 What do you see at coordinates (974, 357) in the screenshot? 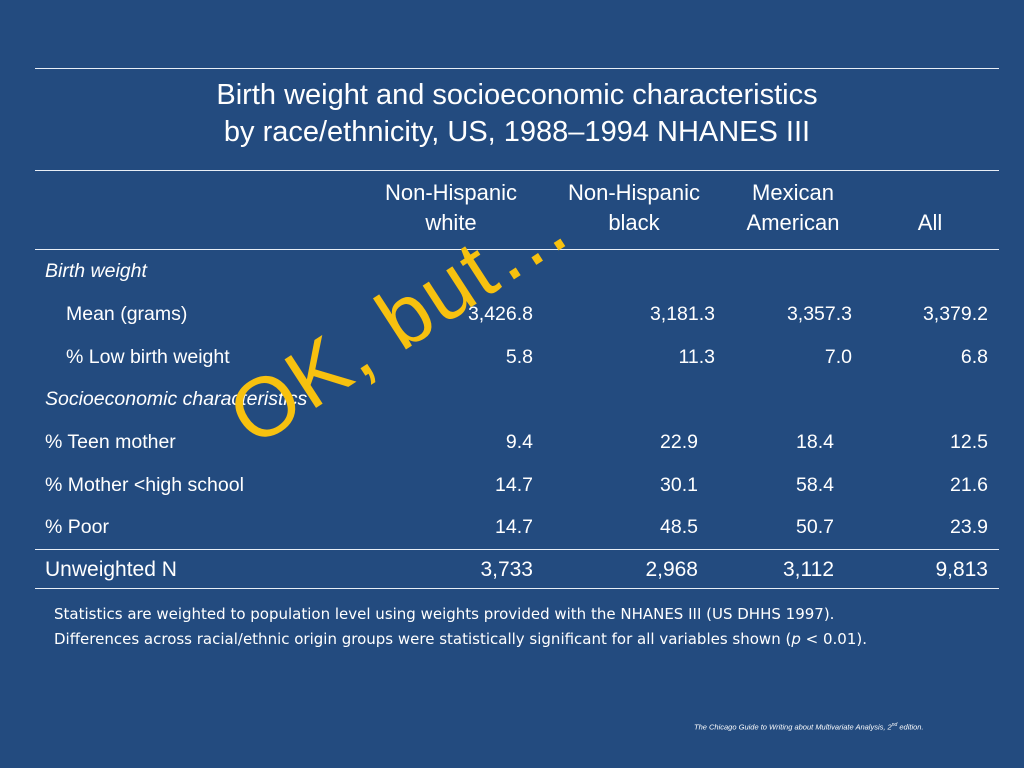
I see `table-cell: 6.8` at bounding box center [974, 357].